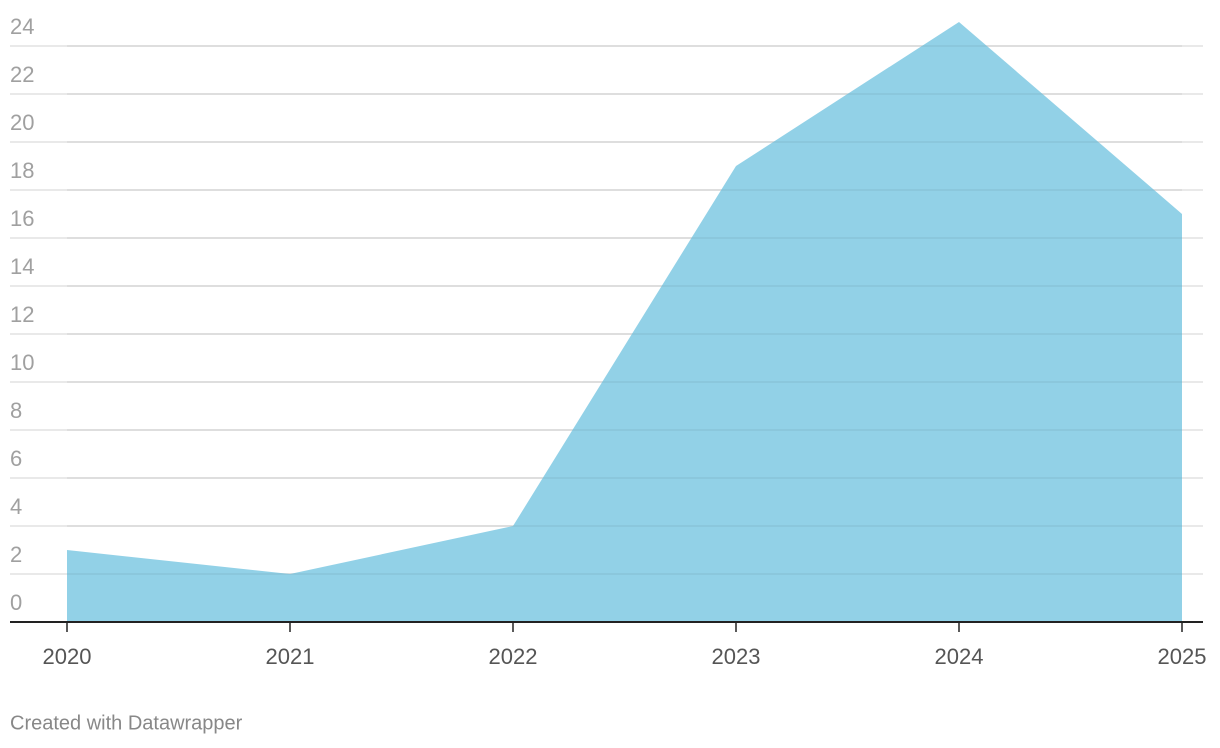  Describe the element at coordinates (22, 266) in the screenshot. I see `y-tick-label: 14` at that location.